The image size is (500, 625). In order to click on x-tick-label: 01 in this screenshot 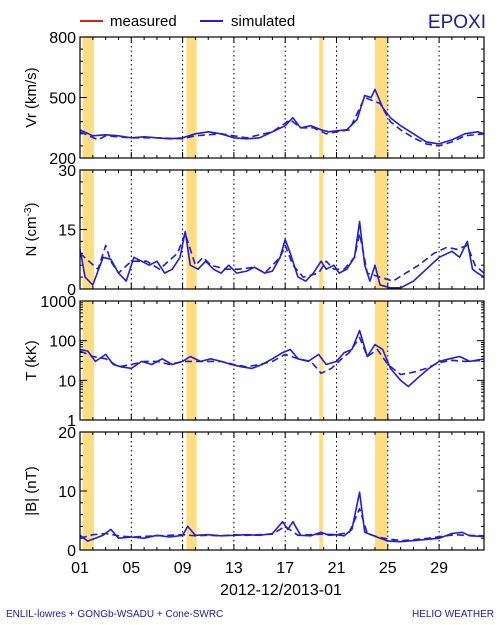, I will do `click(80, 568)`.